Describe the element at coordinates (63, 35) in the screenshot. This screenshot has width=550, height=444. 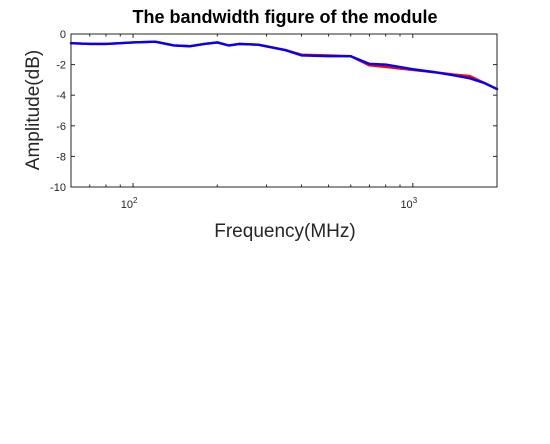
I see `y-tick-label: 0` at that location.